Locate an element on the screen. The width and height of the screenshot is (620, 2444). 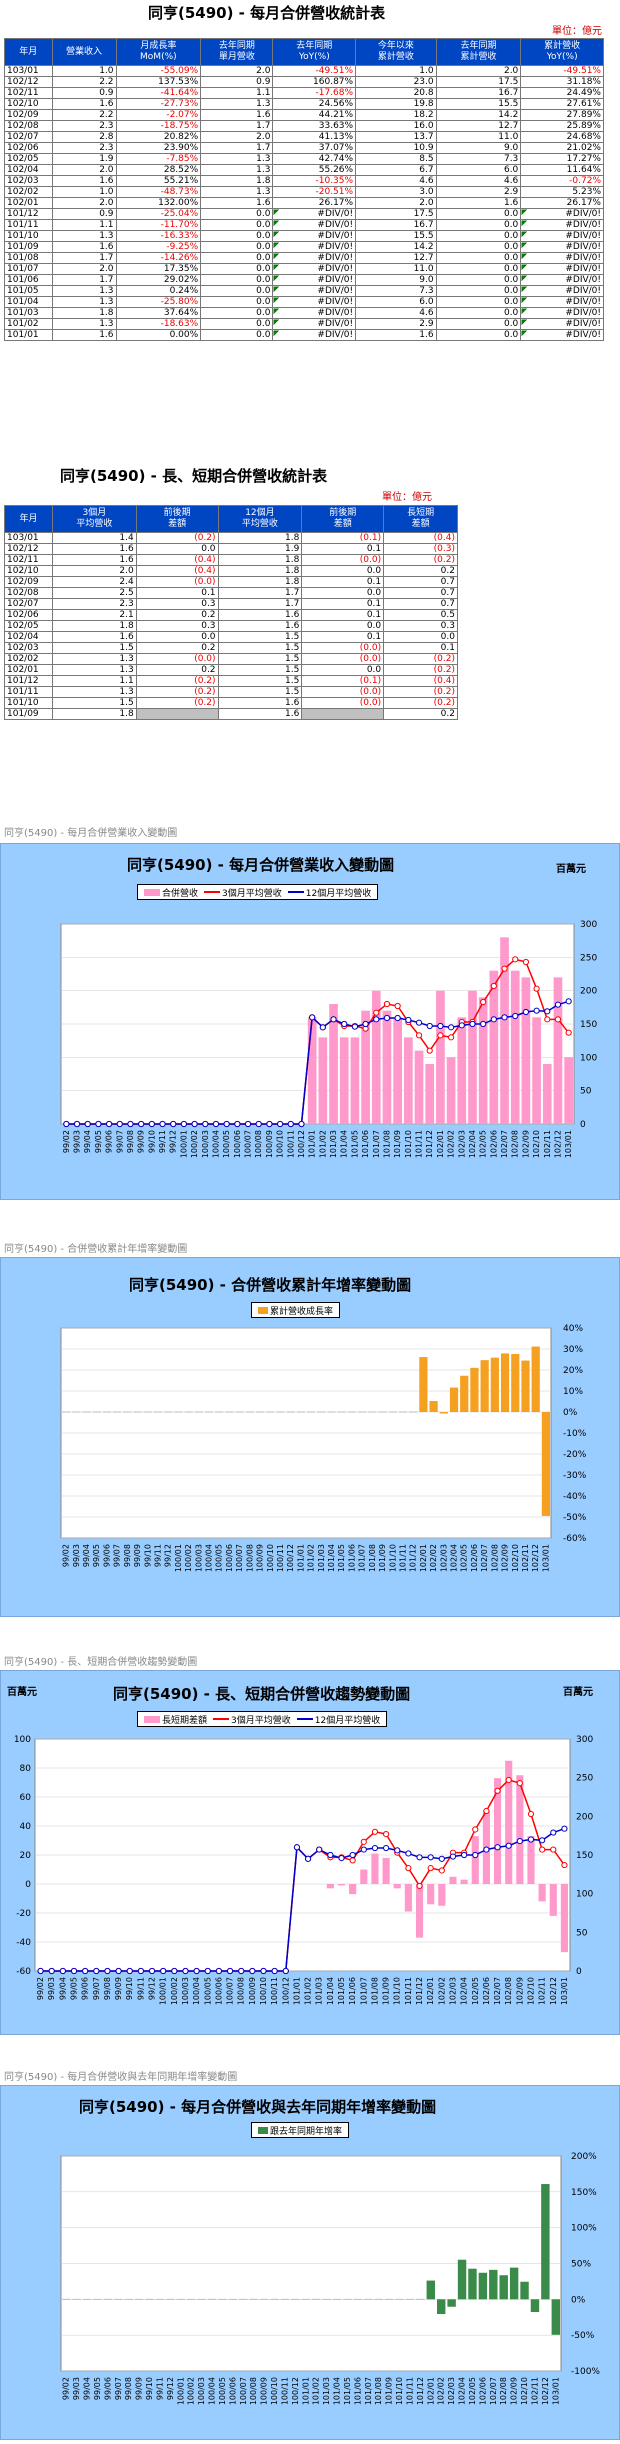
chart1-title: 同亨(5490) - 每月合併營業收入變動圖 is located at coordinates (261, 865).